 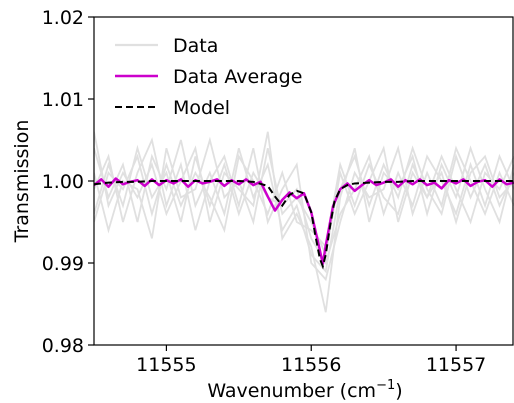 I want to click on y-axis-title: Transmission, so click(x=22, y=182).